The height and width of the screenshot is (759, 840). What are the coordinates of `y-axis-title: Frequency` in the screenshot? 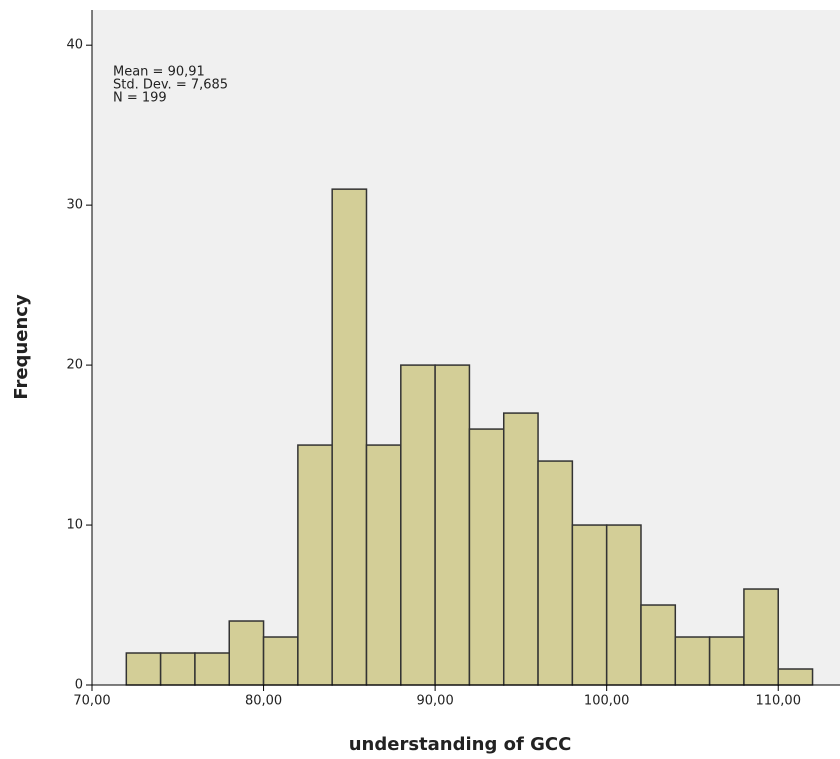 It's located at (21, 347).